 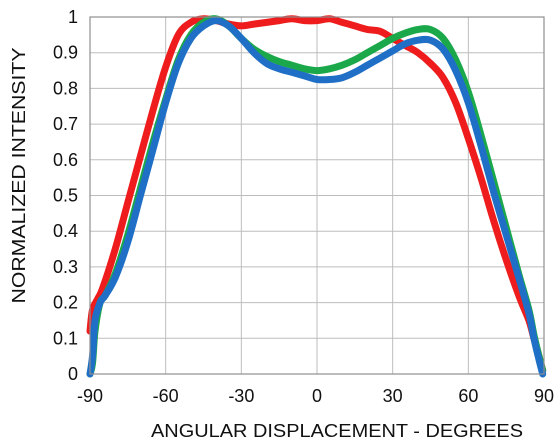 I want to click on y-tick-labels: 0 0.1 0.2 0.3 0.4 0.5 0.6 0.7 0.8 0.9 1, so click(x=65, y=195).